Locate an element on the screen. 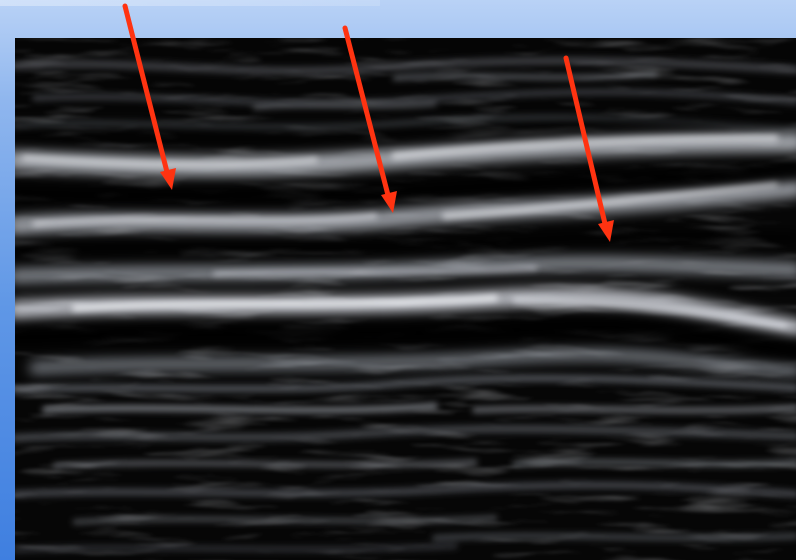 The image size is (796, 560). slide-header-sheen is located at coordinates (190, 3).